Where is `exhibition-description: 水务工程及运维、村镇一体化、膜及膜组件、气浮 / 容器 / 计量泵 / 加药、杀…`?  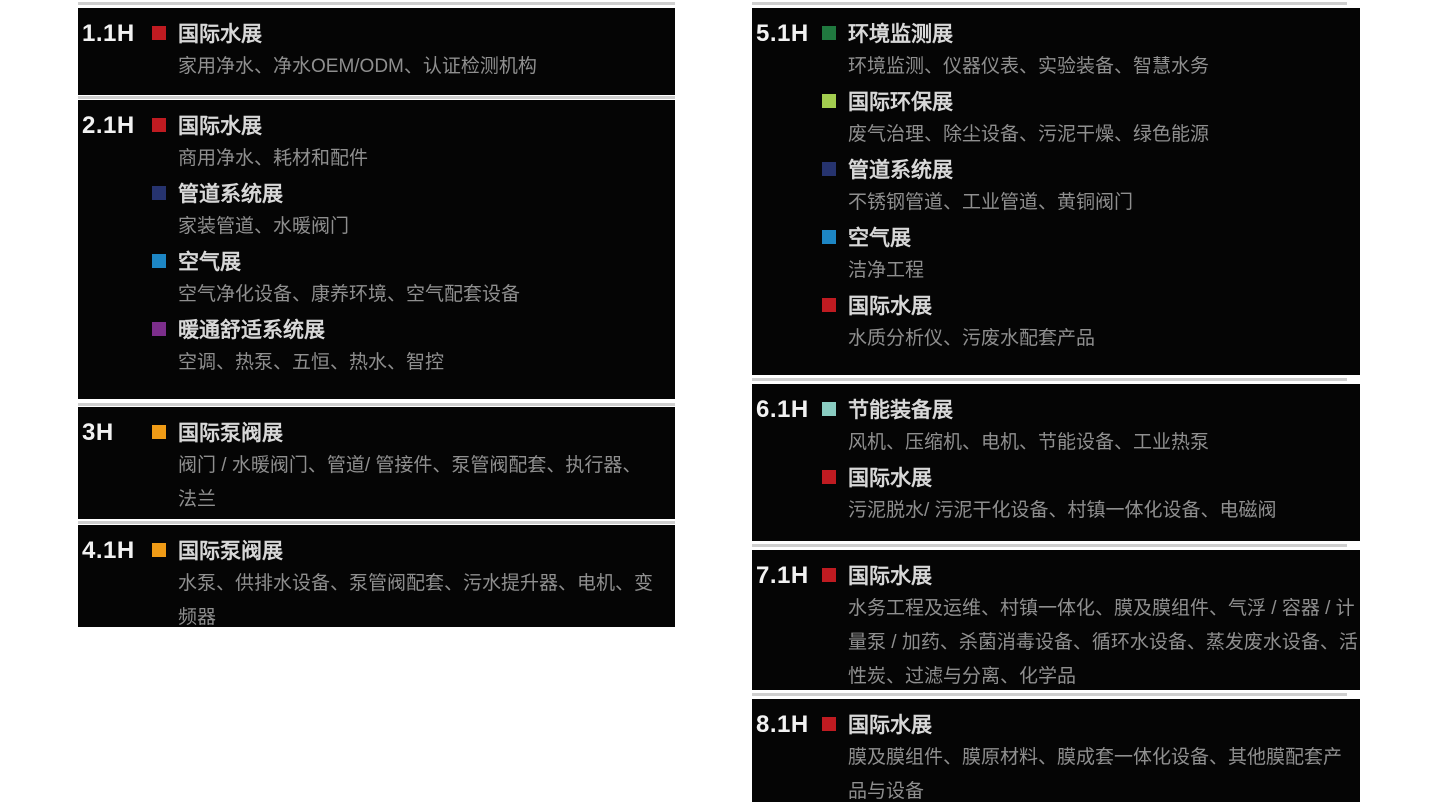
exhibition-description: 水务工程及运维、村镇一体化、膜及膜组件、气浮 / 容器 / 计量泵 / 加药、杀… is located at coordinates (1103, 642).